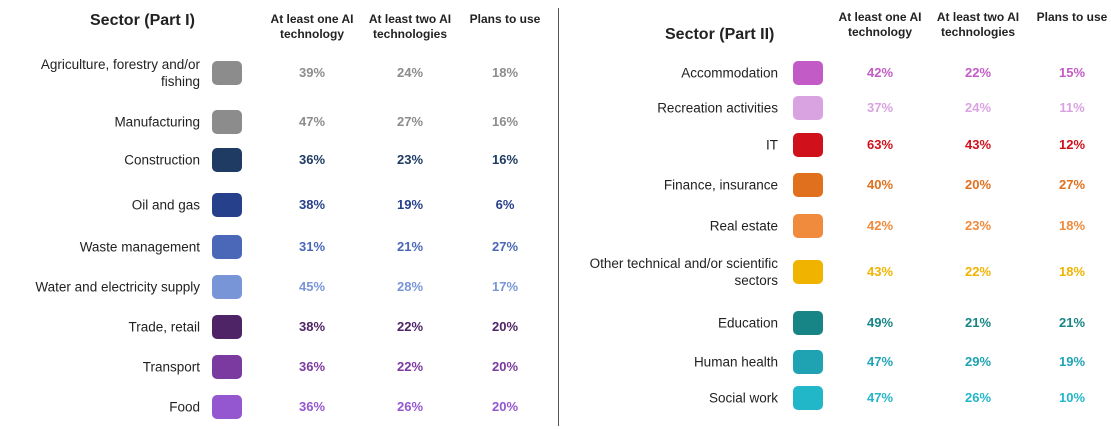 The image size is (1111, 429). Describe the element at coordinates (1072, 144) in the screenshot. I see `value-cell: 12%` at that location.